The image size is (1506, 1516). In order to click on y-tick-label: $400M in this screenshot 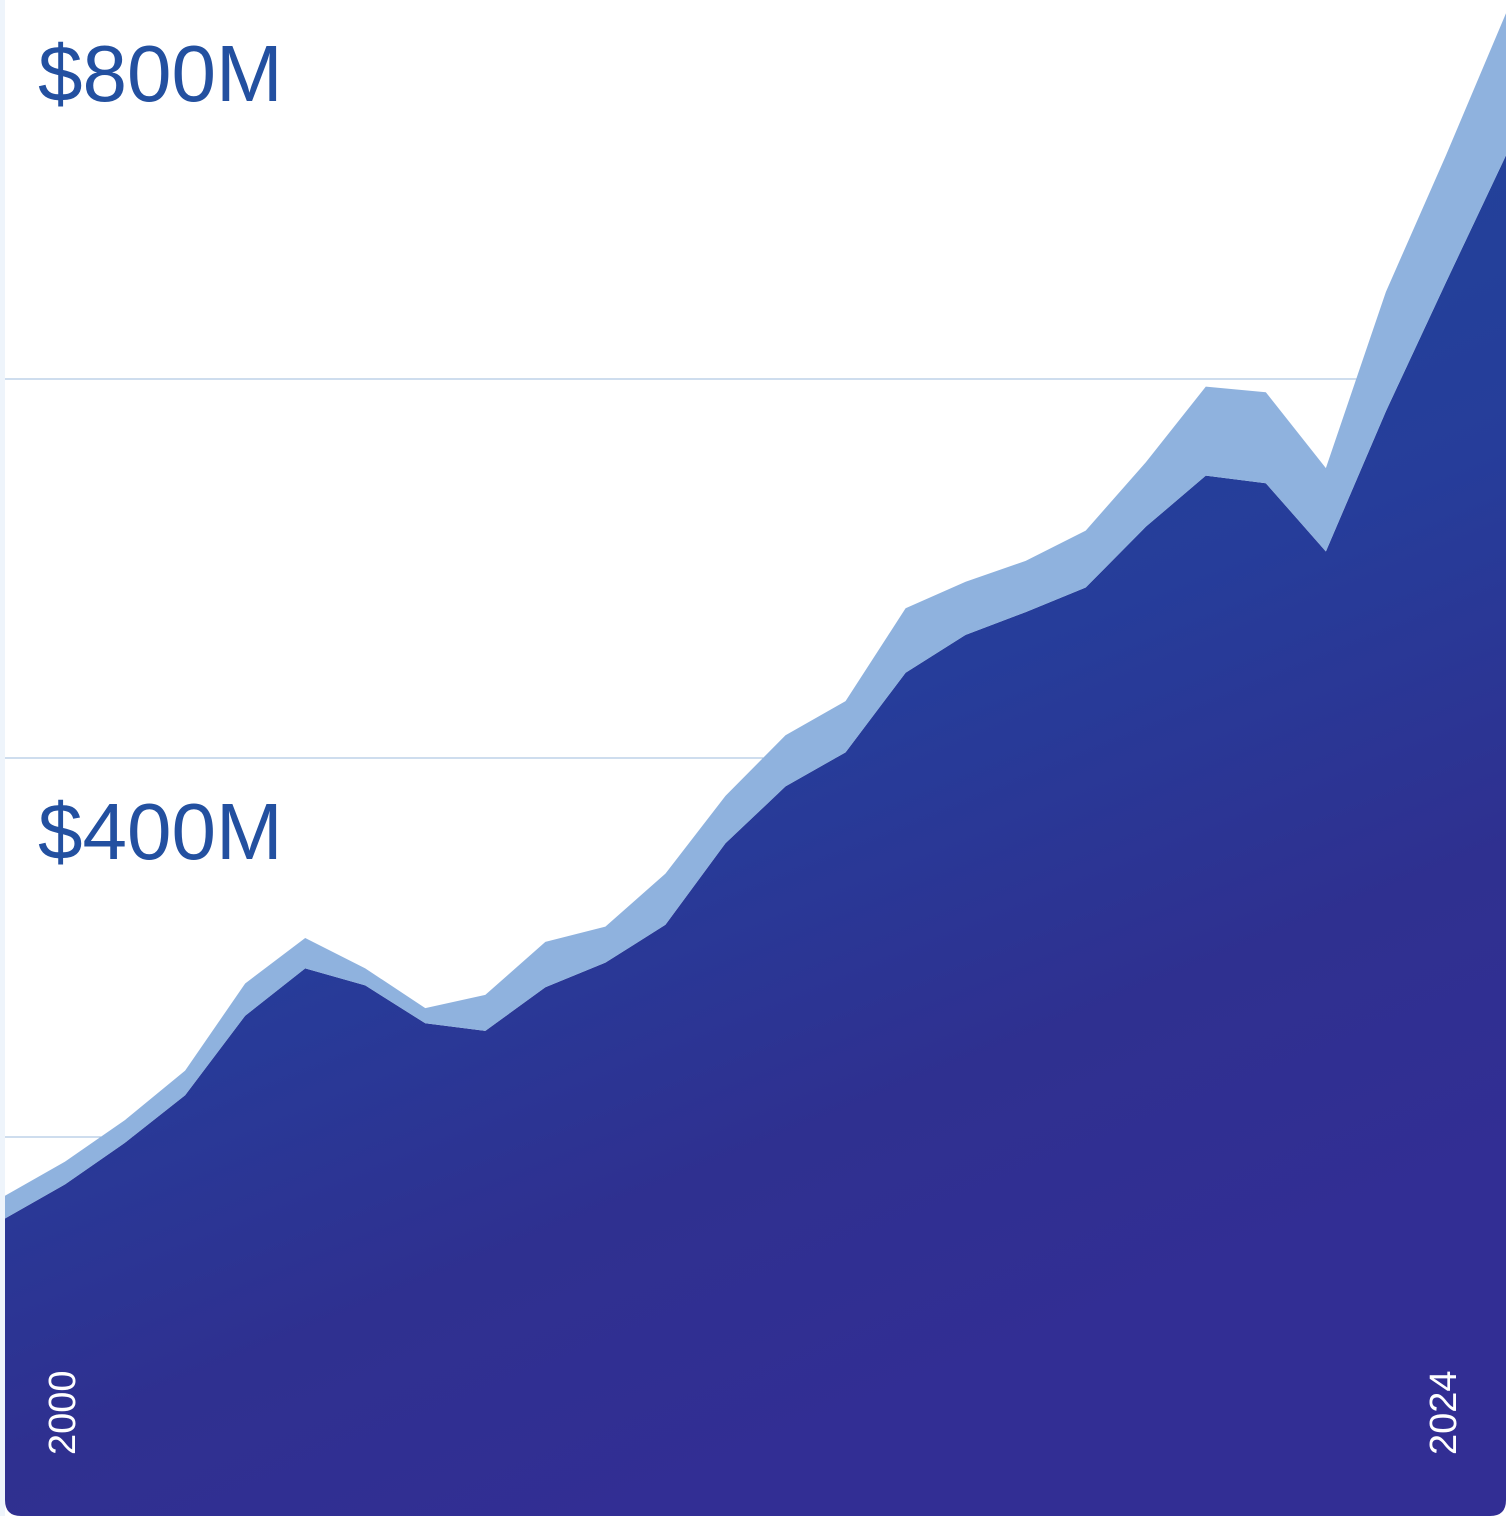, I will do `click(160, 831)`.